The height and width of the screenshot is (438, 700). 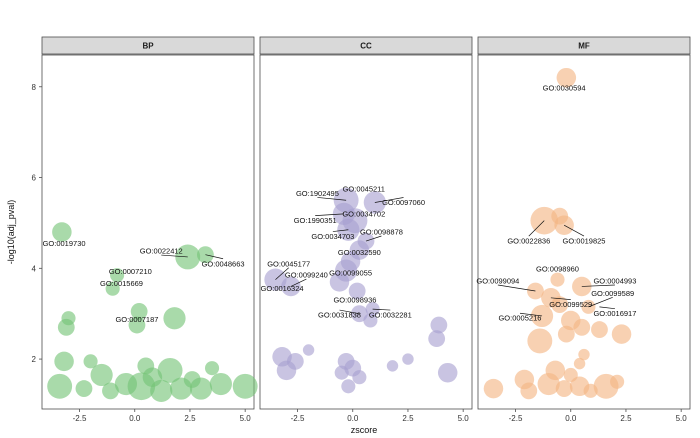 I want to click on point-label: GO:0034702, so click(x=363, y=213).